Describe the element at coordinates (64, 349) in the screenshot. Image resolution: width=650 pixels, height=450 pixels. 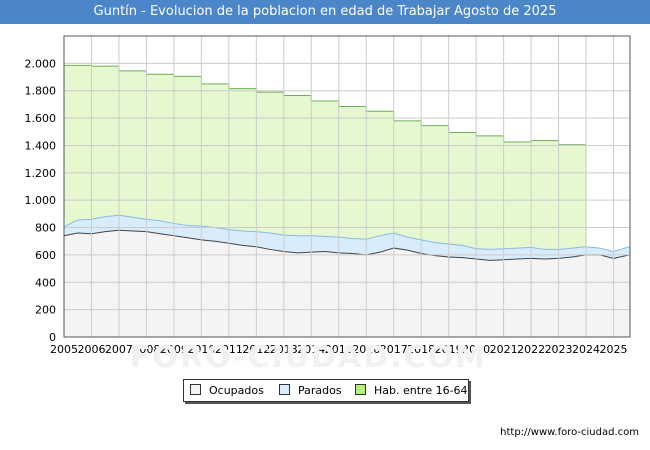
I see `x-tick-label: 2005` at that location.